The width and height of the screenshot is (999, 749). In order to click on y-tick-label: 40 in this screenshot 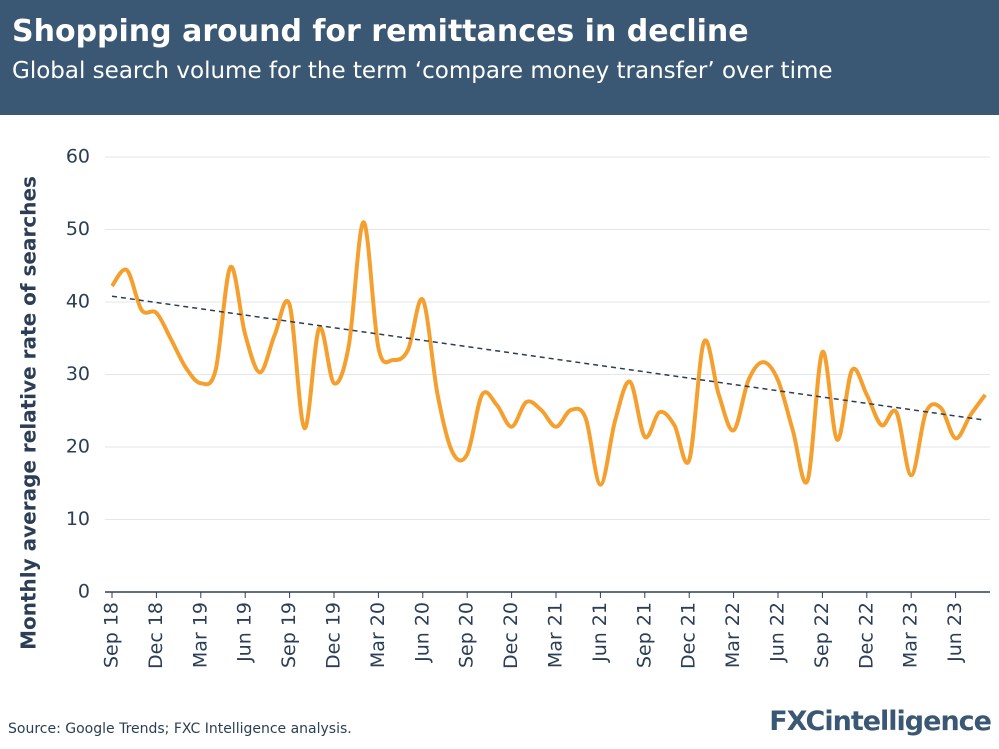, I will do `click(78, 302)`.